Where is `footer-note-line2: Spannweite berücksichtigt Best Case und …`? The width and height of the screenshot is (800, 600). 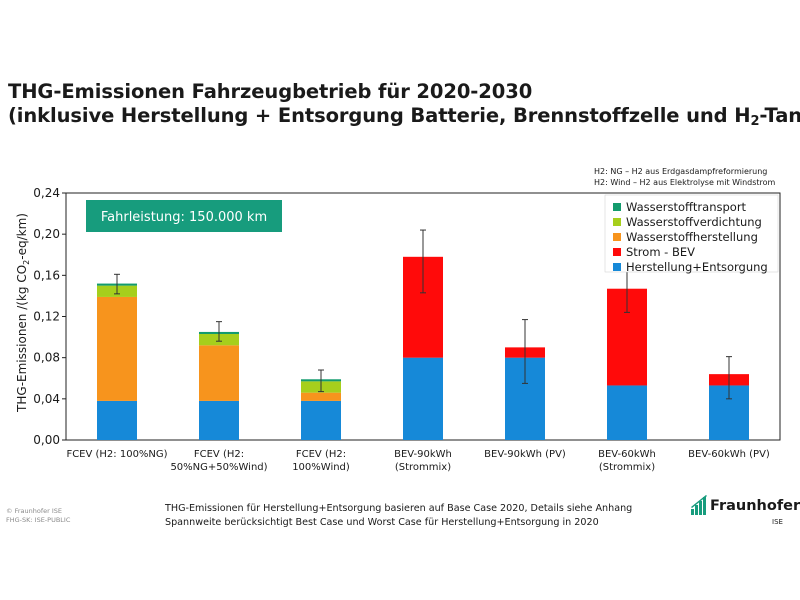
footer-note-line2: Spannweite berücksichtigt Best Case und … is located at coordinates (382, 522).